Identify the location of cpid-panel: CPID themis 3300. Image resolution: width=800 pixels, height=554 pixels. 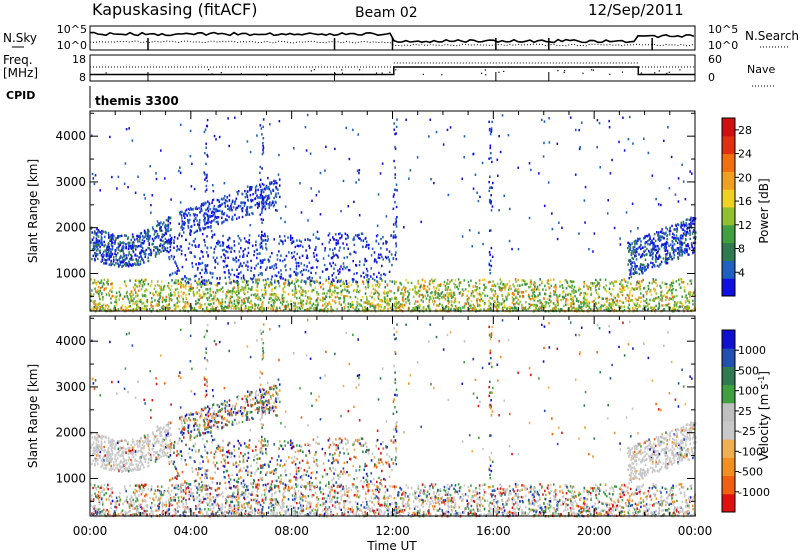
(92, 97).